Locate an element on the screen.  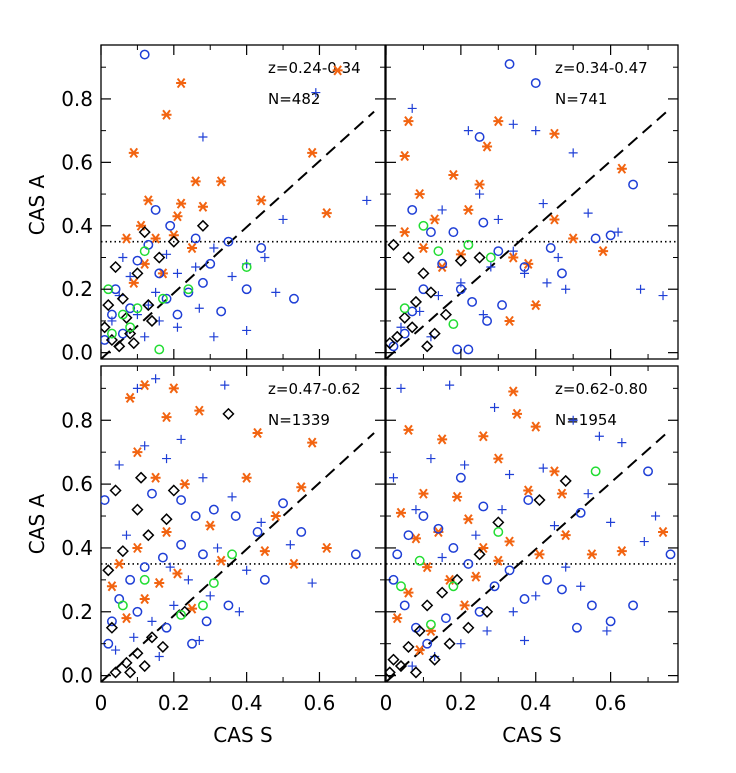
y-axis-title-top: CAS A is located at coordinates (37, 204).